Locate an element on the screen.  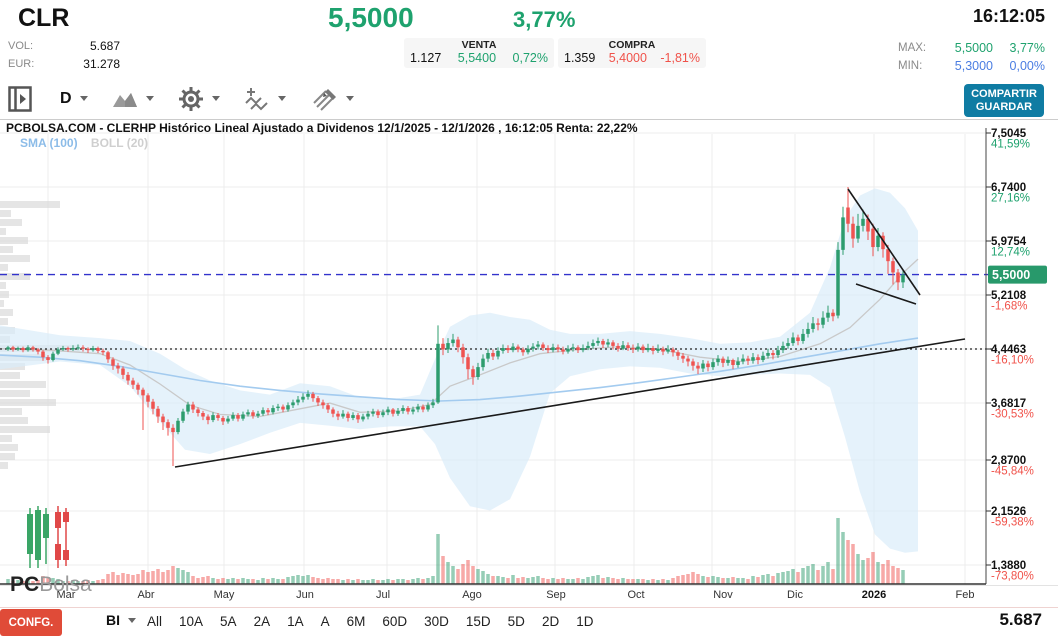
range-button-2A: 2A is located at coordinates (262, 621).